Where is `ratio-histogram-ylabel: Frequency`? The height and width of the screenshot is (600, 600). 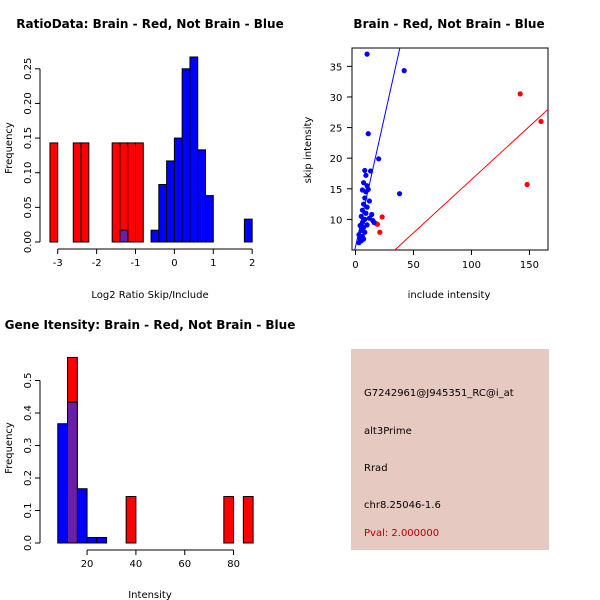
ratio-histogram-ylabel: Frequency is located at coordinates (9, 148).